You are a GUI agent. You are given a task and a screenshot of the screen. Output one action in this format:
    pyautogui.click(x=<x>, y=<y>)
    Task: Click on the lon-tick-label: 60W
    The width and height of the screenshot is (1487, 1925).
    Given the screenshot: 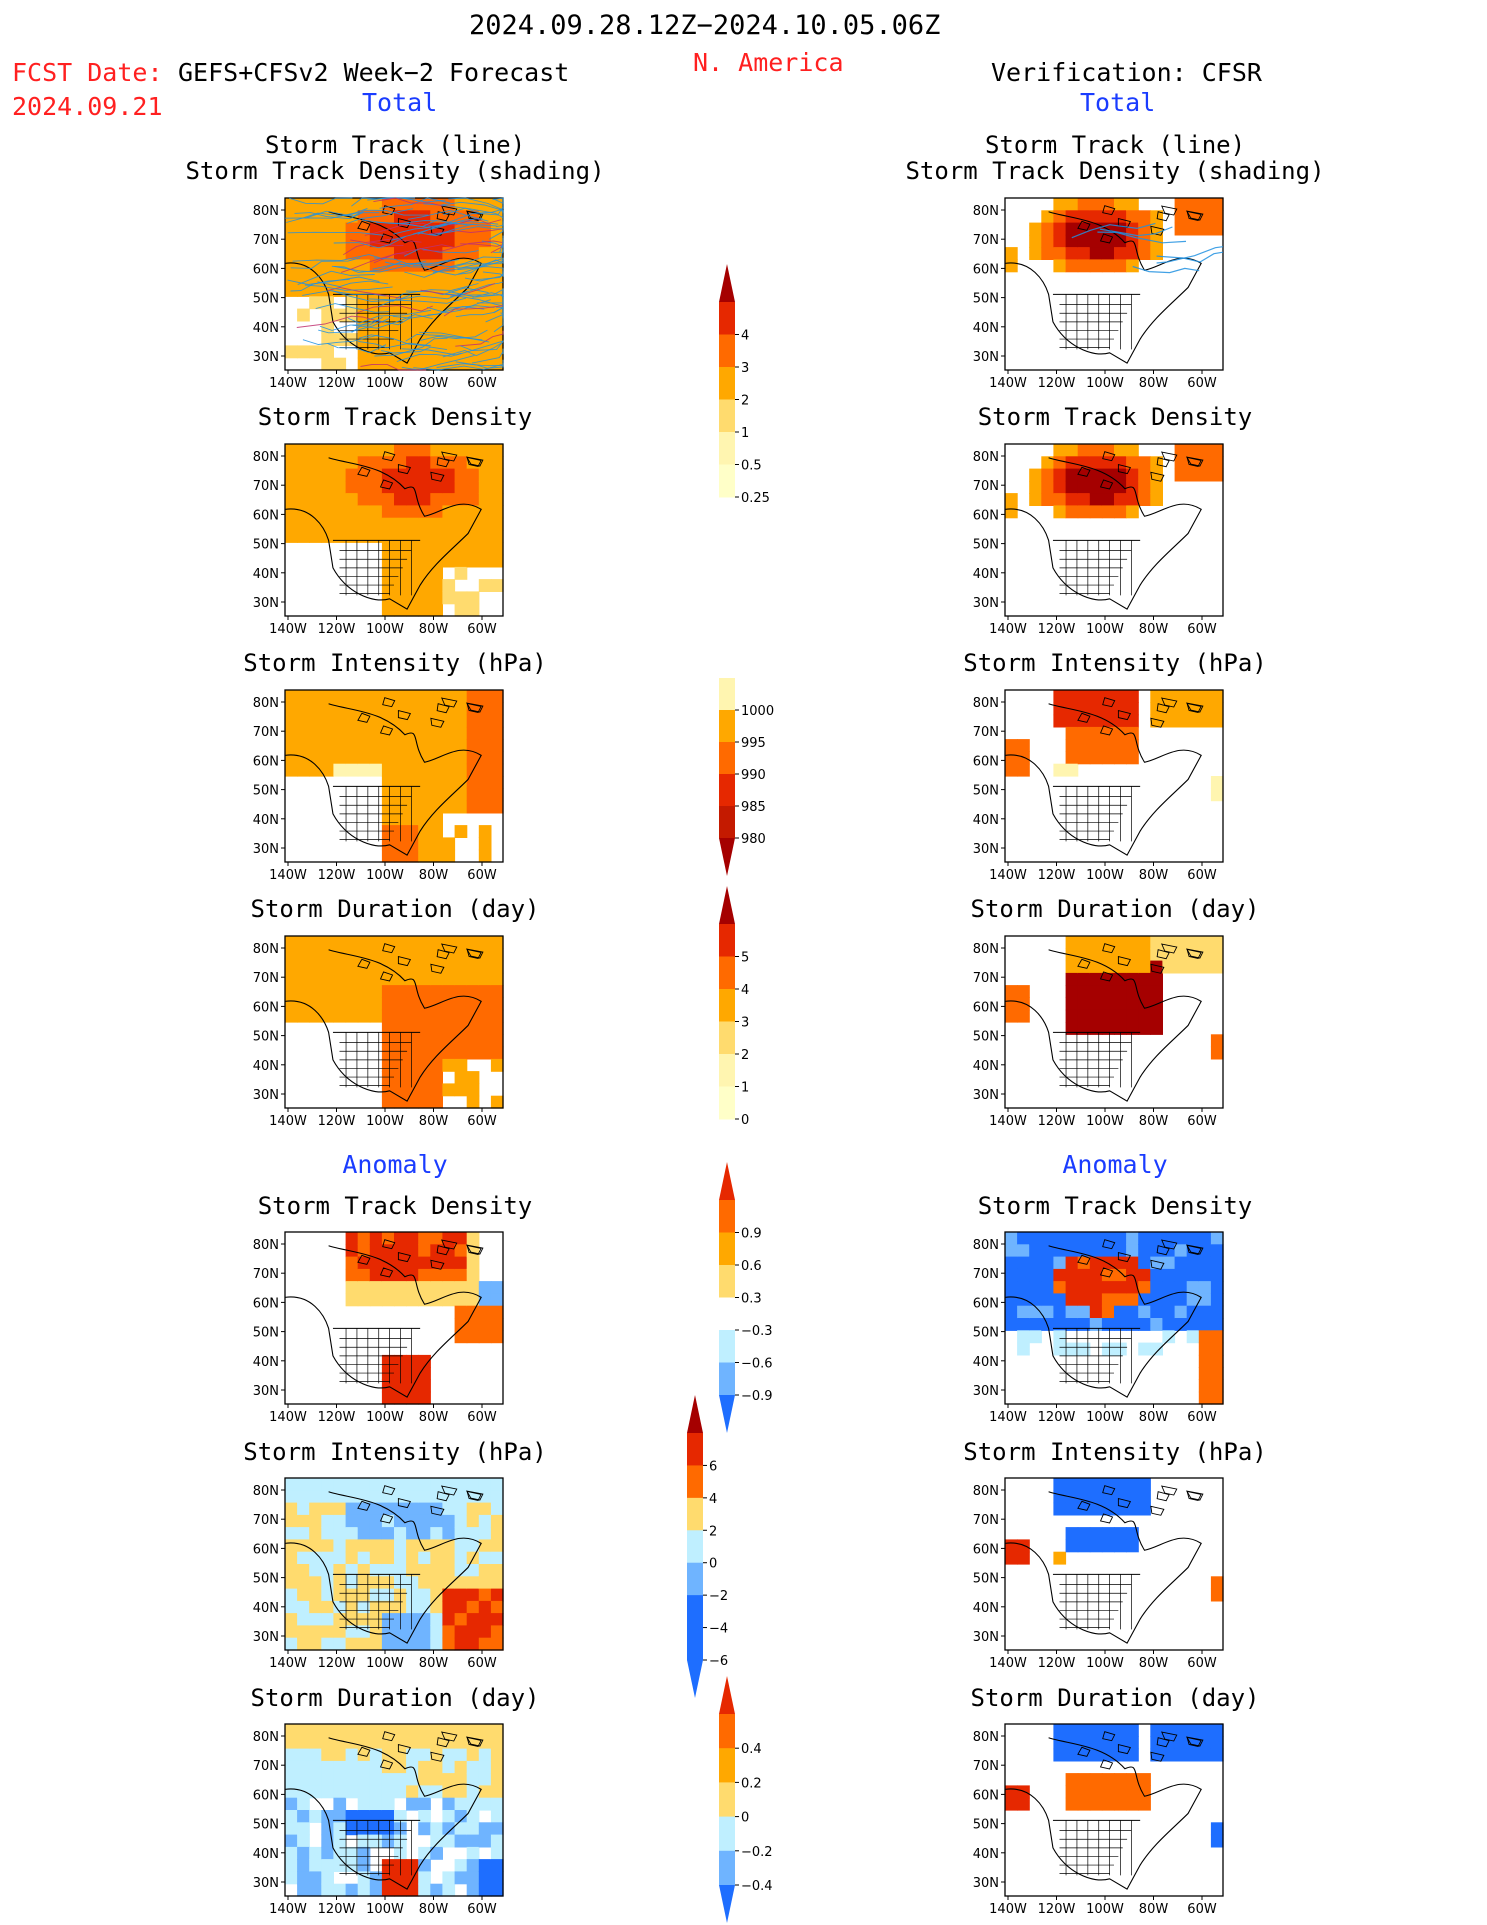 What is the action you would take?
    pyautogui.click(x=482, y=1417)
    